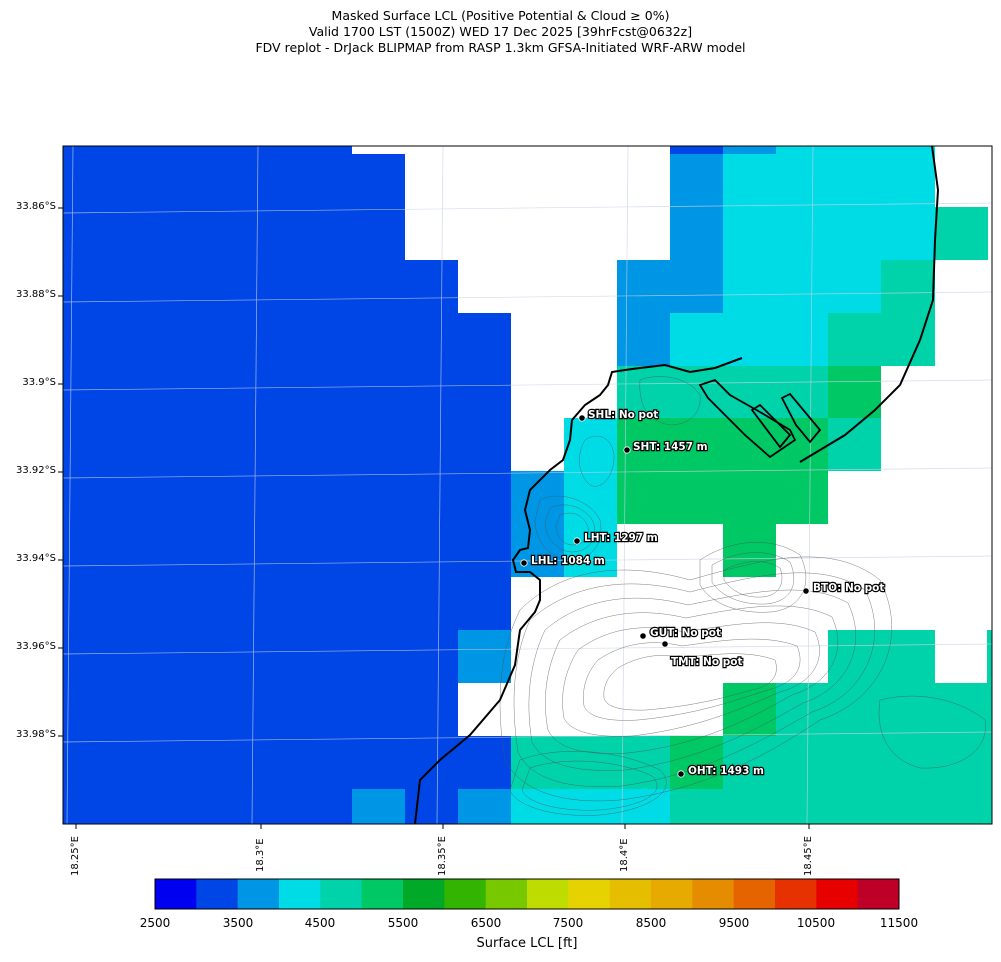 This screenshot has width=1001, height=962. What do you see at coordinates (869, 304) in the screenshot?
I see `coastline-east` at bounding box center [869, 304].